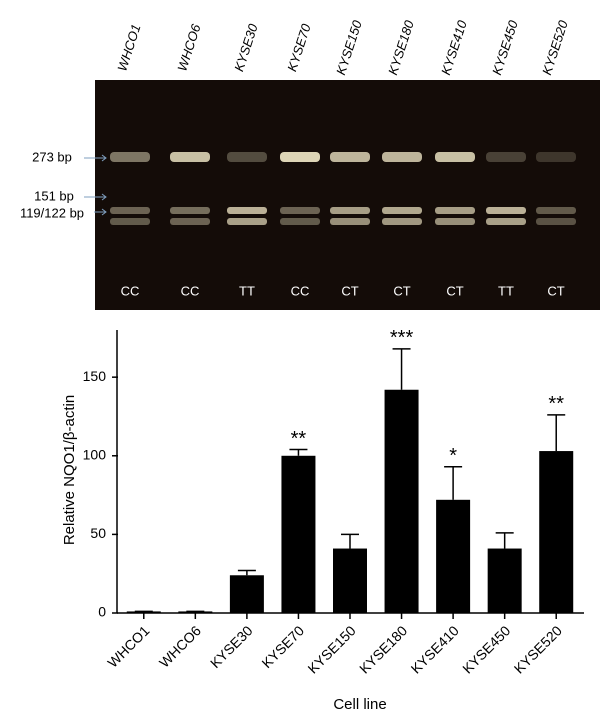  What do you see at coordinates (435, 649) in the screenshot?
I see `x-tick-label: KYSE410` at bounding box center [435, 649].